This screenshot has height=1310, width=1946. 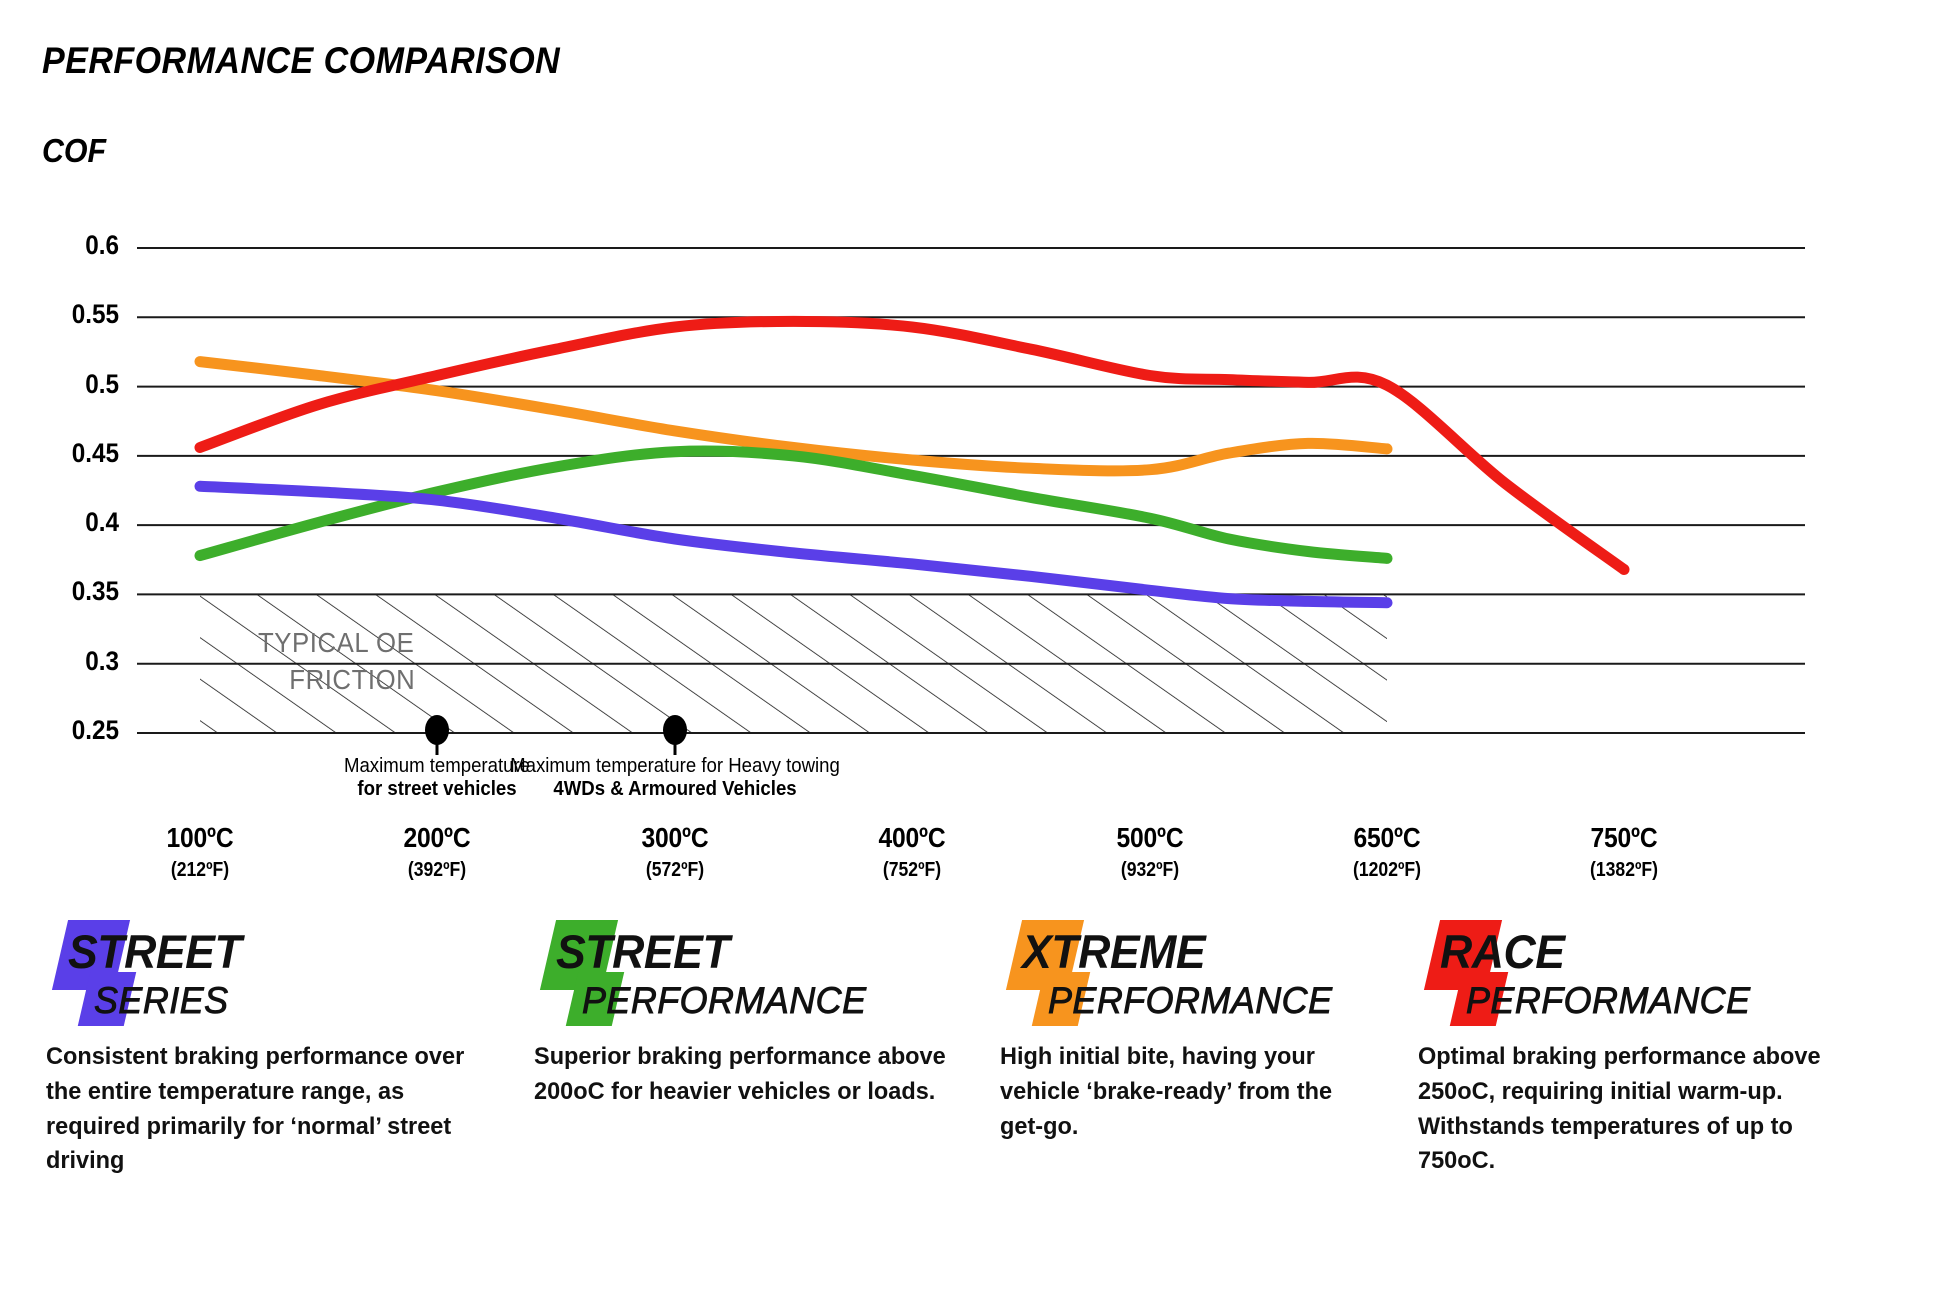 I want to click on oe-label-line2: FRICTION, so click(x=352, y=679).